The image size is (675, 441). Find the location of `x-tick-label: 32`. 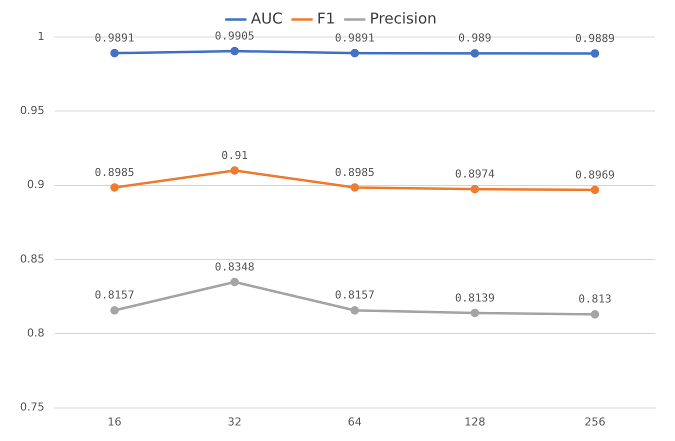

x-tick-label: 32 is located at coordinates (235, 421).